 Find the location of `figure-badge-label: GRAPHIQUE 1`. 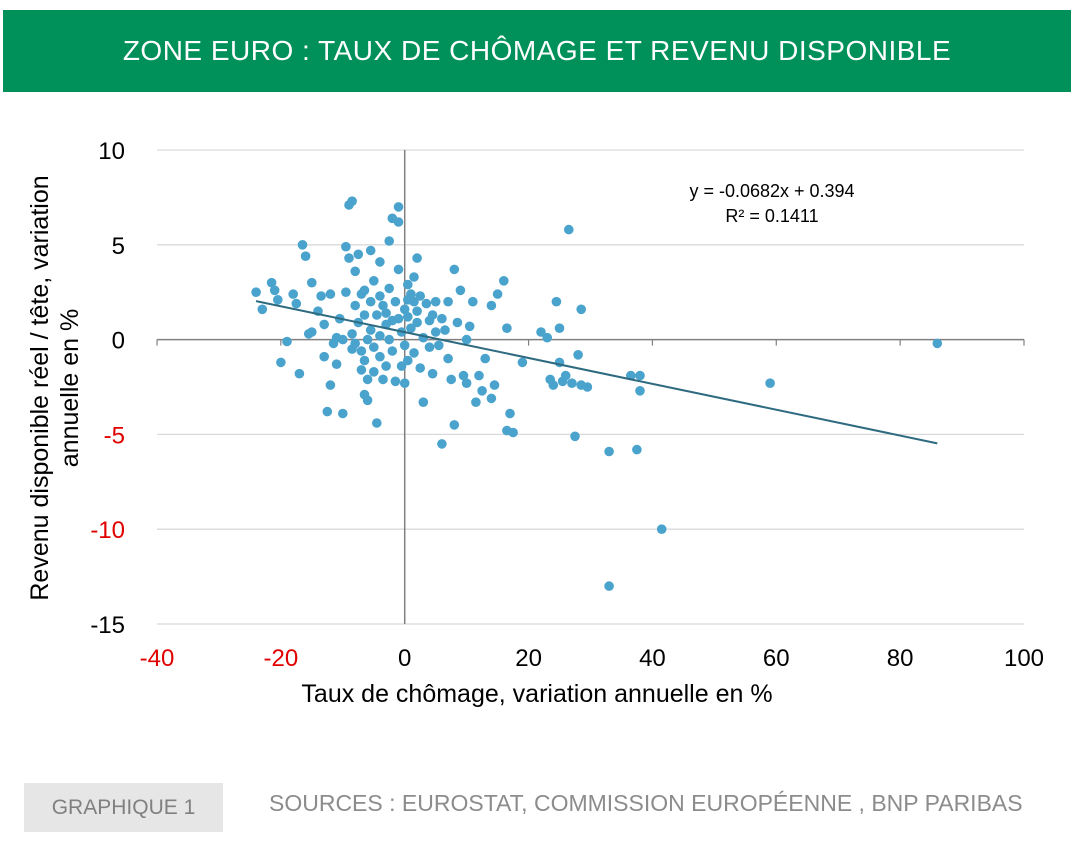

figure-badge-label: GRAPHIQUE 1 is located at coordinates (123, 807).